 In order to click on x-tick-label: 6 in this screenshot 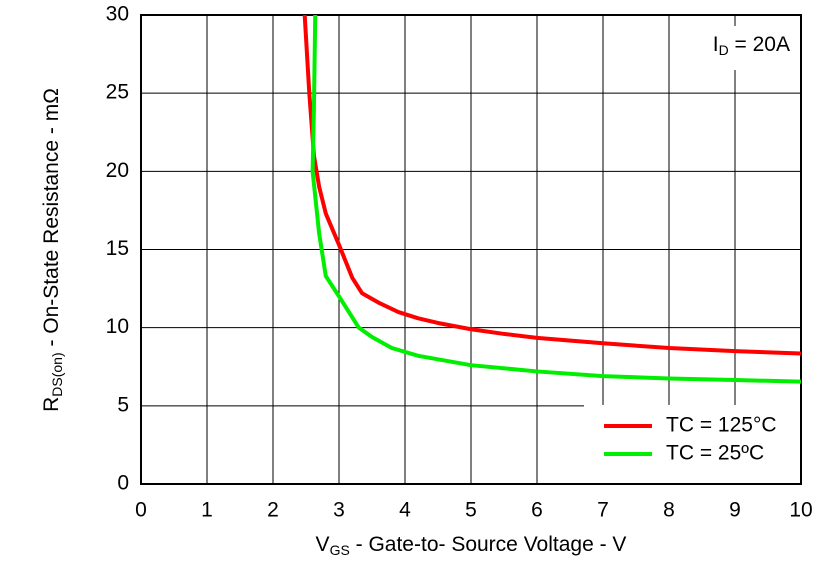, I will do `click(537, 510)`.